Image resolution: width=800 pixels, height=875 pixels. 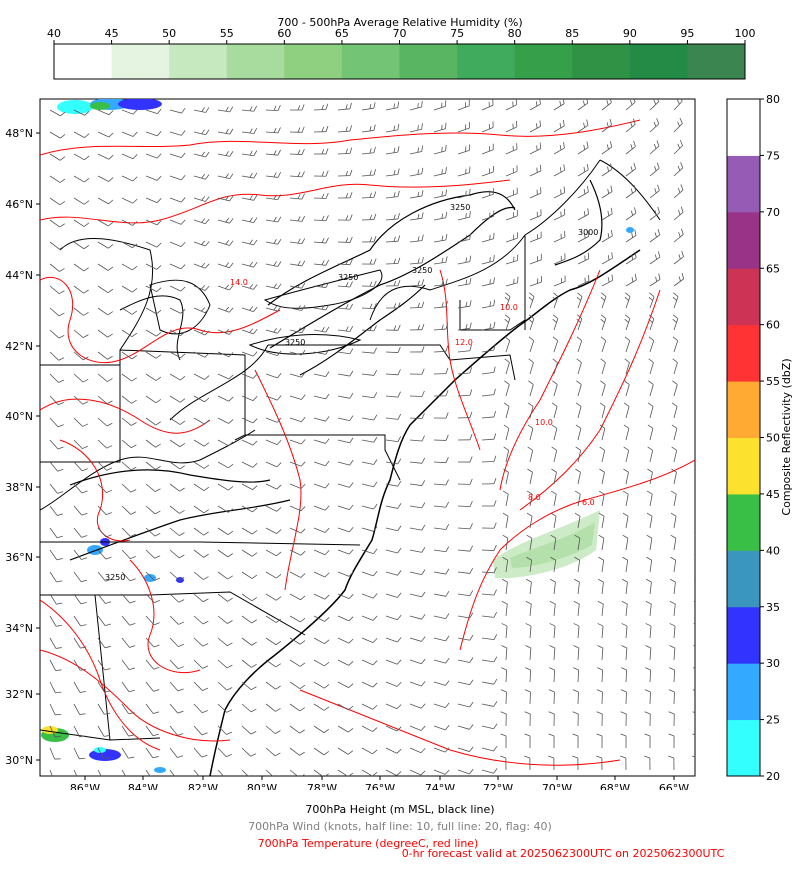 I want to click on lon-label: 86°W, so click(x=85, y=786).